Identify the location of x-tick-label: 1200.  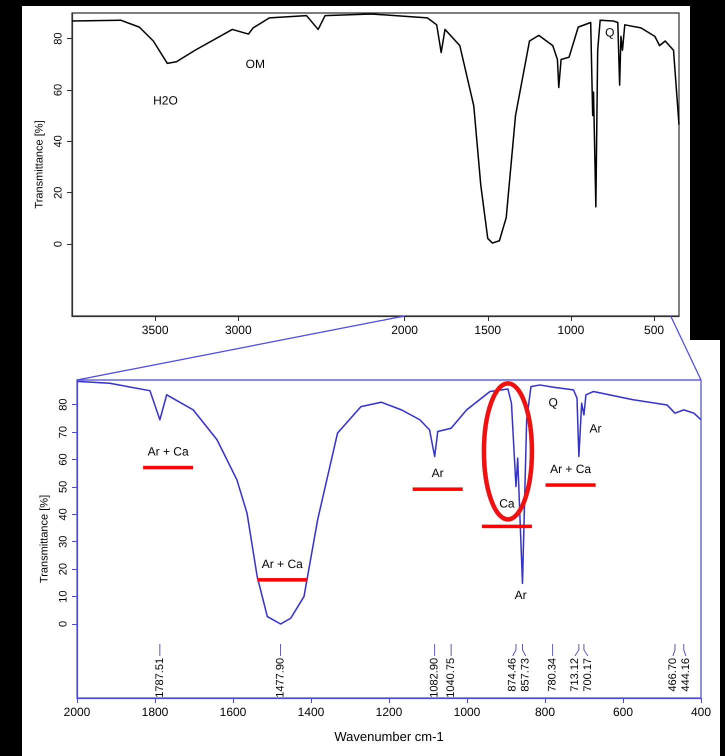
(389, 712).